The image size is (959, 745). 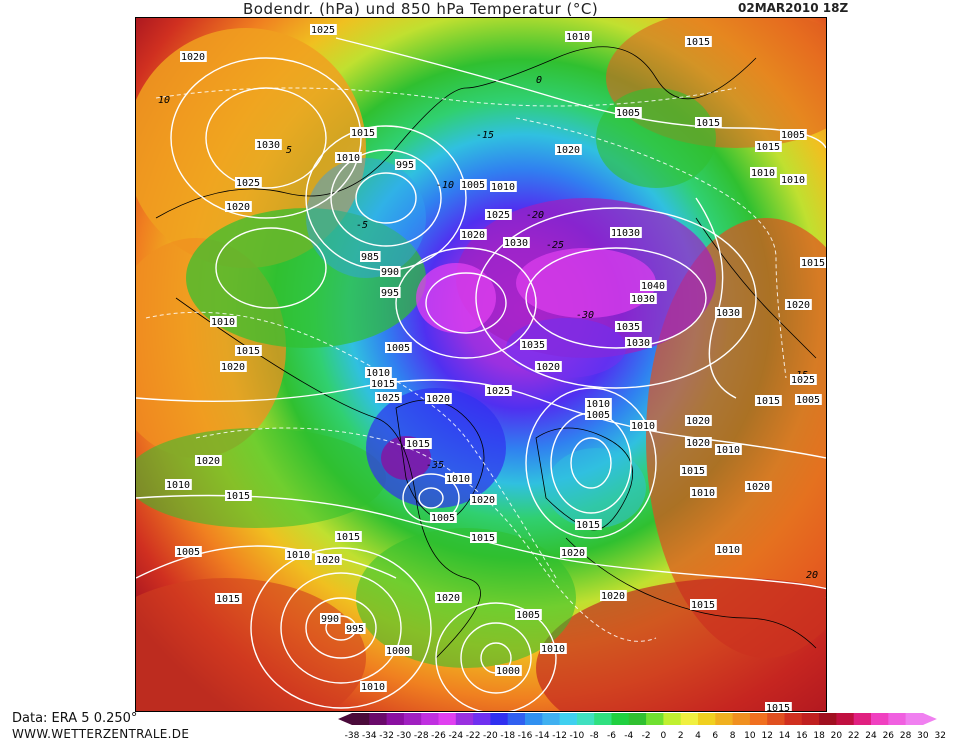 I want to click on scale-tick-label: -14, so click(x=542, y=736).